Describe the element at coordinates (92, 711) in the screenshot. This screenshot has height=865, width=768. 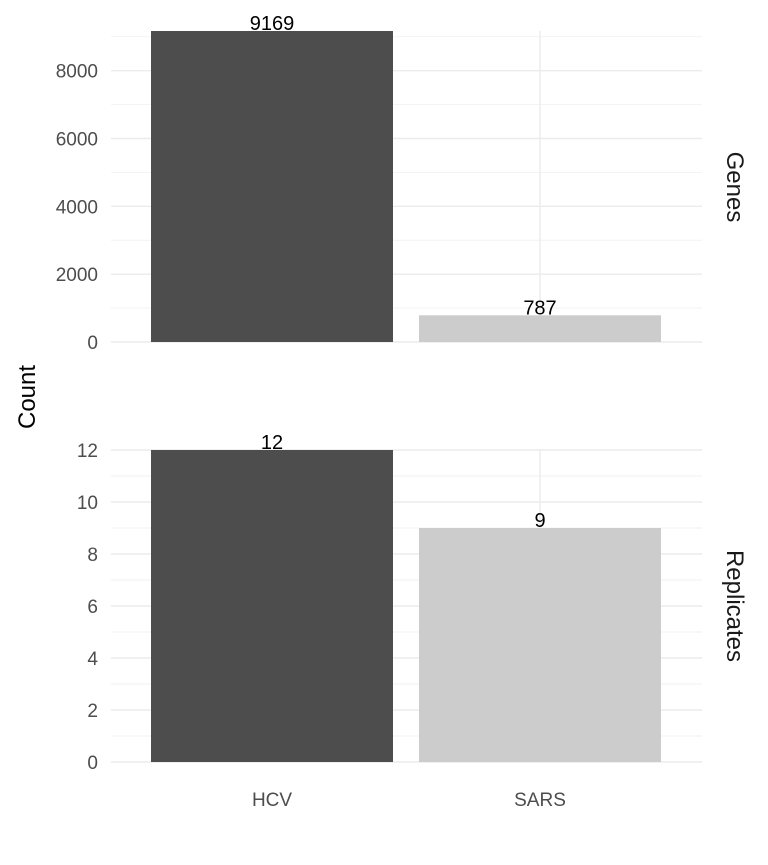
I see `y-tick-label: 2` at that location.